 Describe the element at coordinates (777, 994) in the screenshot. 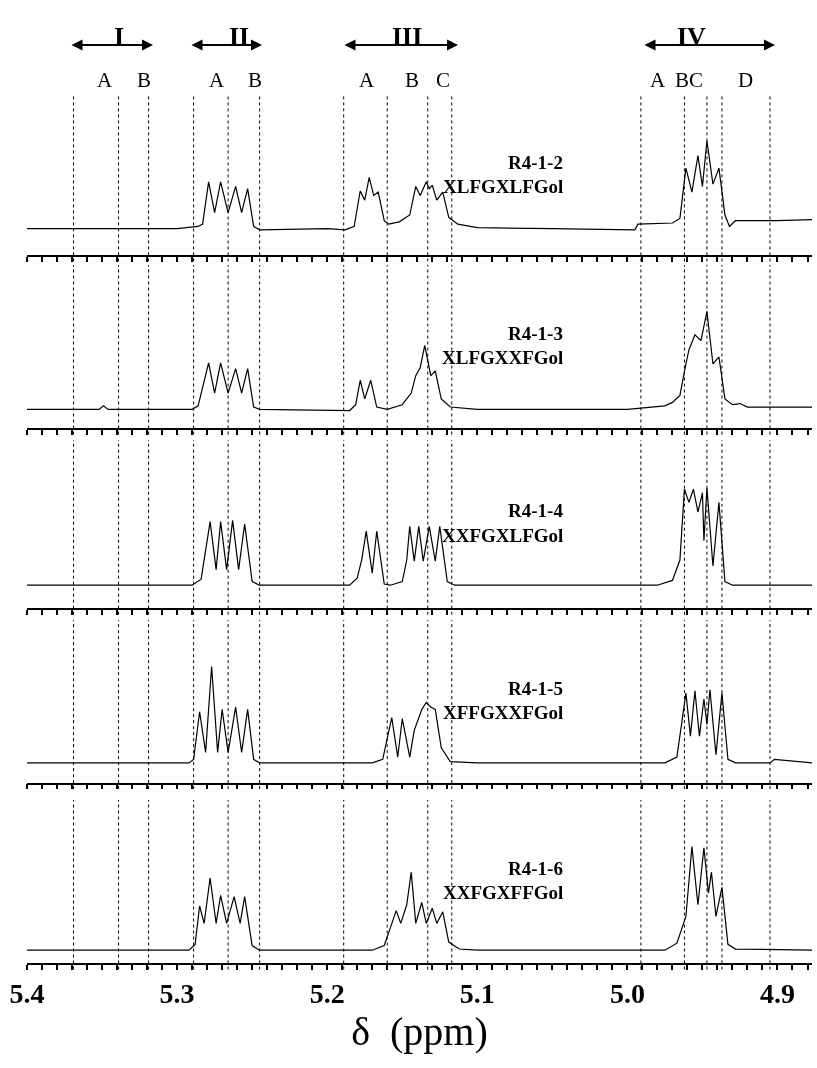

I see `x-tick-label: 4.9` at that location.